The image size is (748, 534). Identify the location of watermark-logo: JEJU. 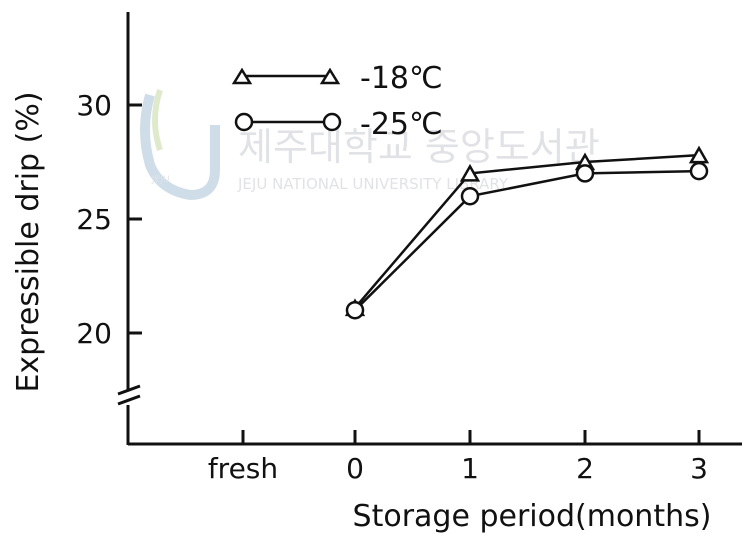
(180, 145).